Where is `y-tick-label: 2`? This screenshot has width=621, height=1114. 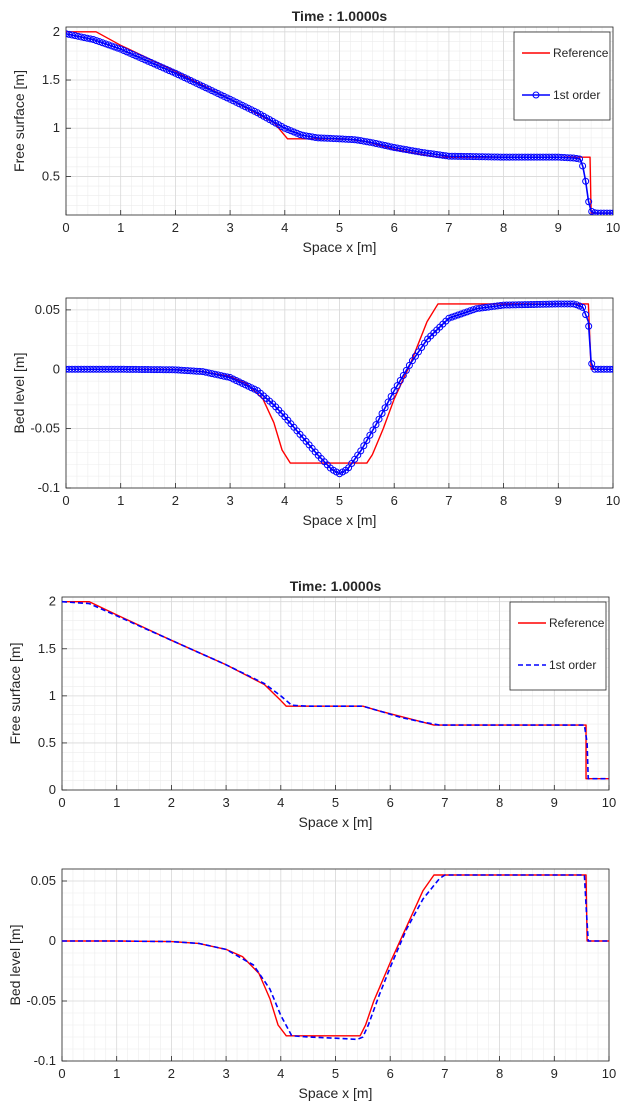
y-tick-label: 2 is located at coordinates (52, 601).